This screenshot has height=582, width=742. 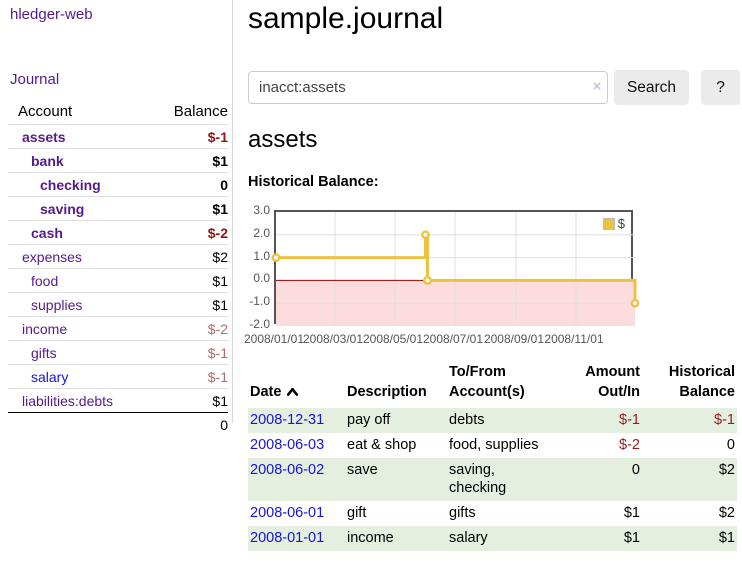 What do you see at coordinates (287, 420) in the screenshot?
I see `transaction-date-link: 2008-12-31` at bounding box center [287, 420].